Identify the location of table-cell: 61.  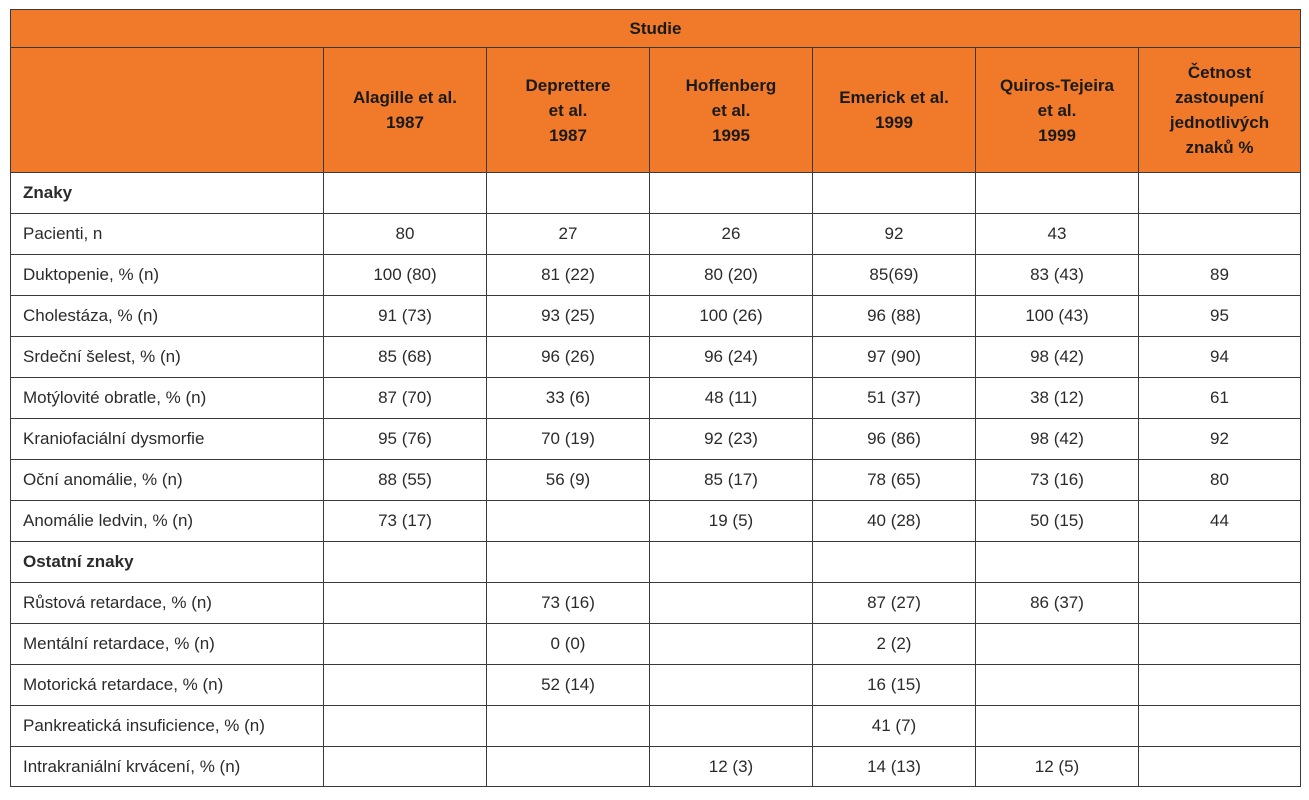
(1219, 398).